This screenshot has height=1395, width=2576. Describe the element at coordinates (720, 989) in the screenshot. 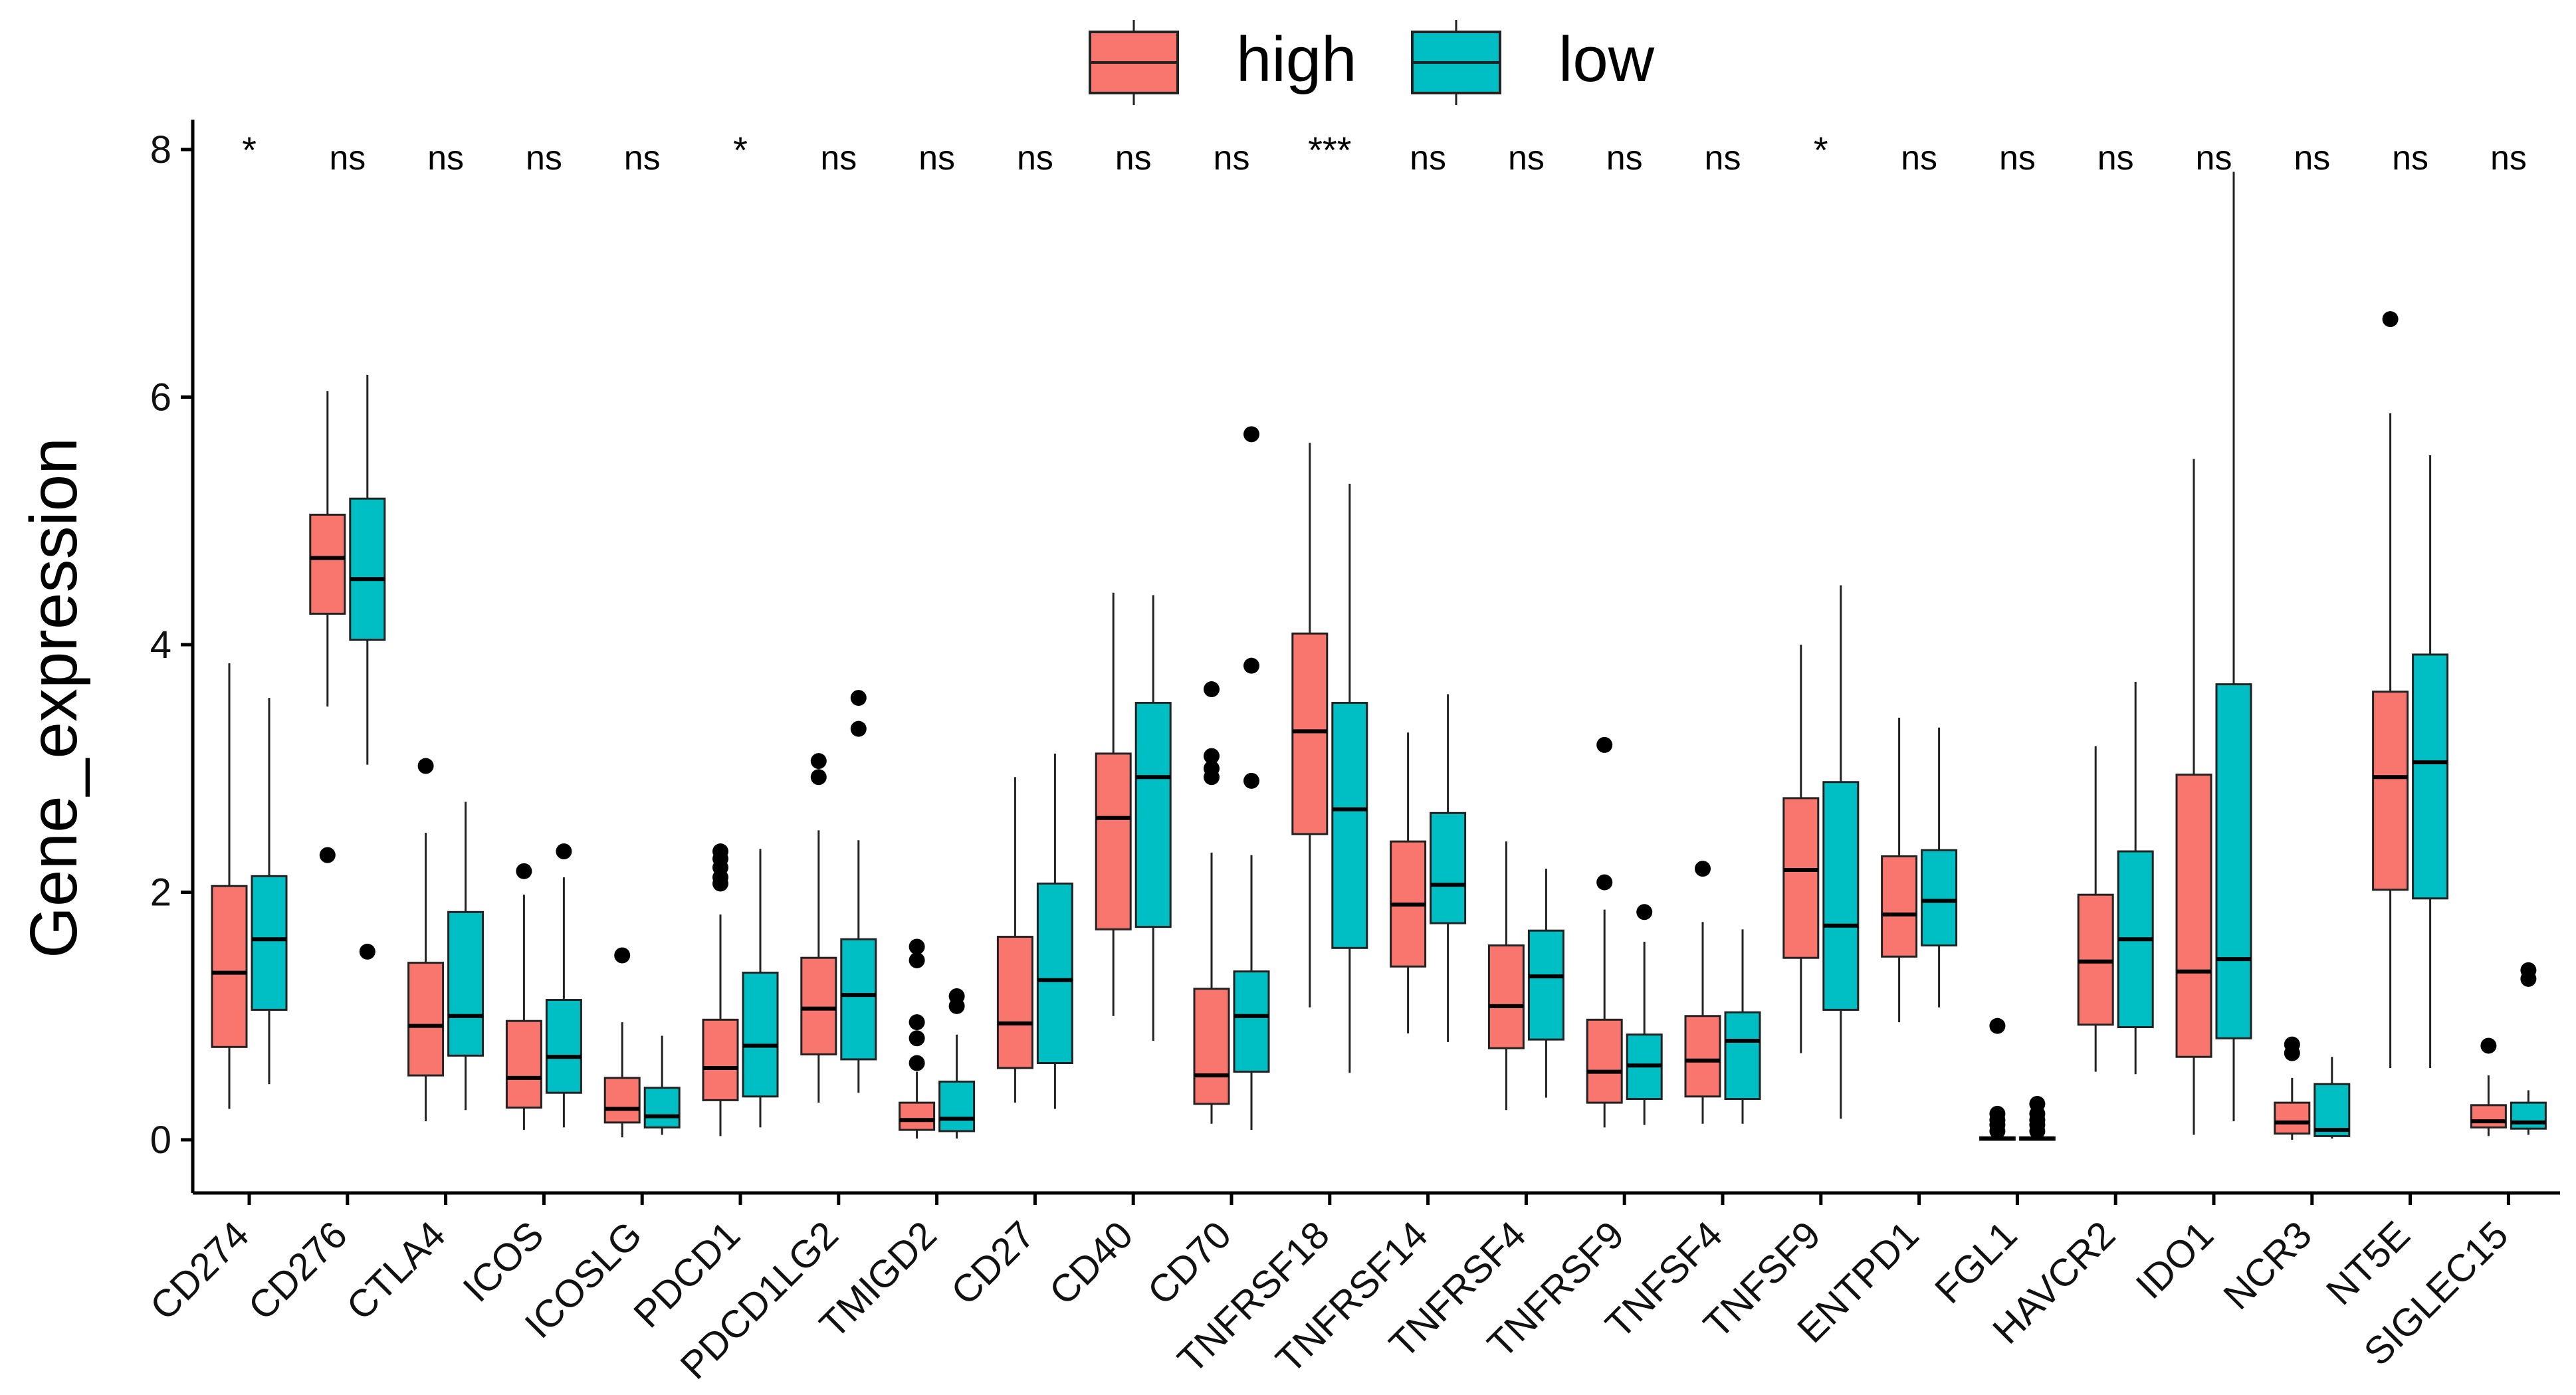

I see `box-high-PDCD1` at that location.